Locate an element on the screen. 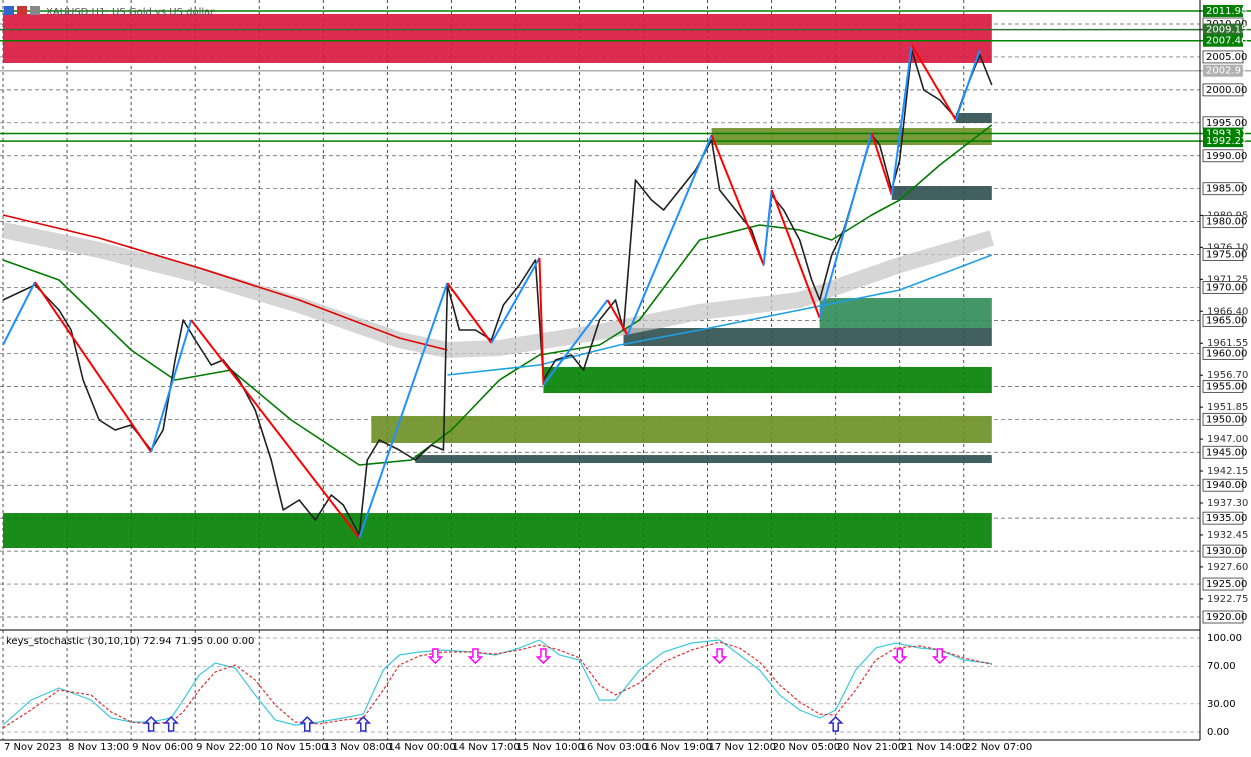 This screenshot has width=1251, height=757. y-tick-label: 1965.00 is located at coordinates (1226, 320).